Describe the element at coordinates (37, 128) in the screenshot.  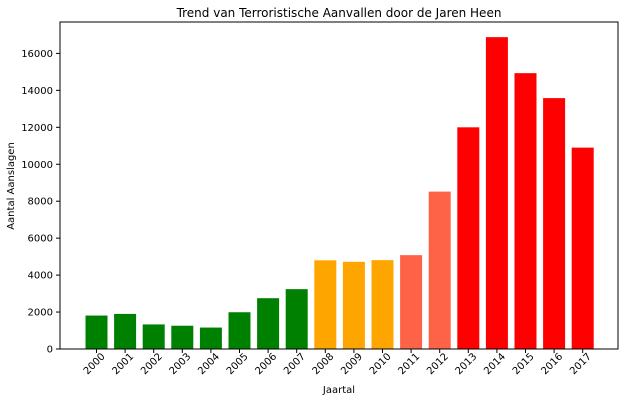
I see `y-tick-label: 12000` at that location.